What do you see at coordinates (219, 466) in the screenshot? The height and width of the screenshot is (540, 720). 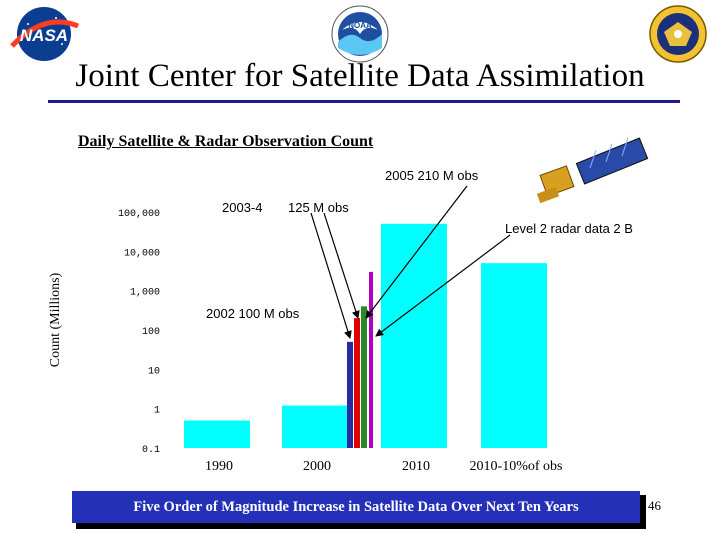 I see `x-tick-label: 1990` at bounding box center [219, 466].